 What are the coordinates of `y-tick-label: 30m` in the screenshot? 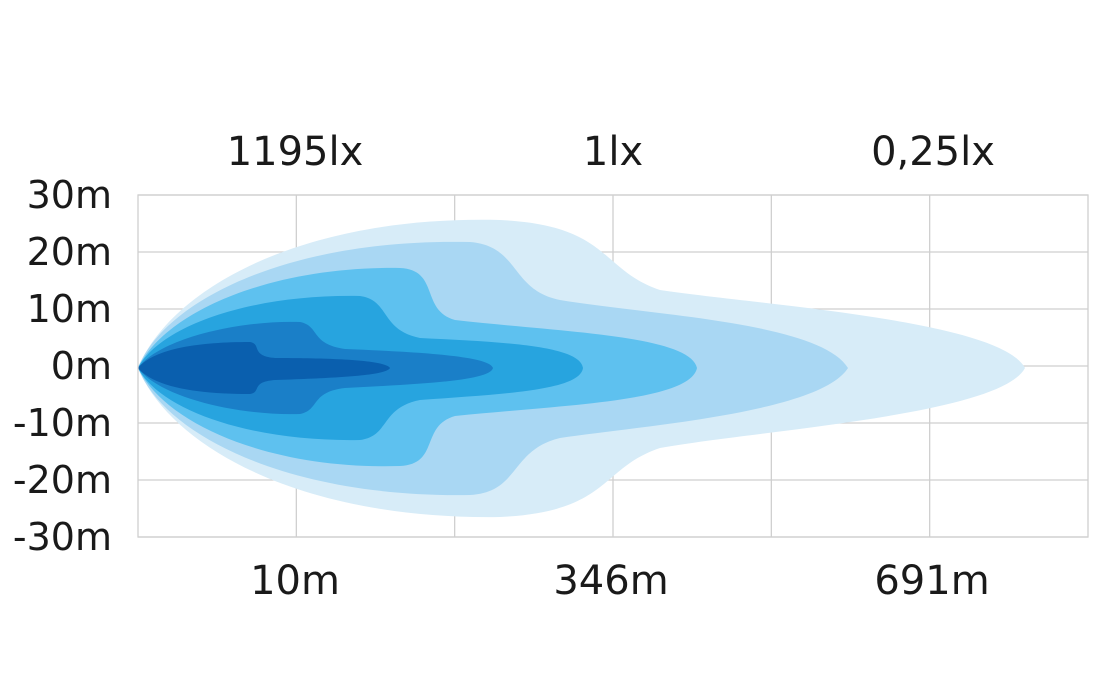 It's located at (69, 195).